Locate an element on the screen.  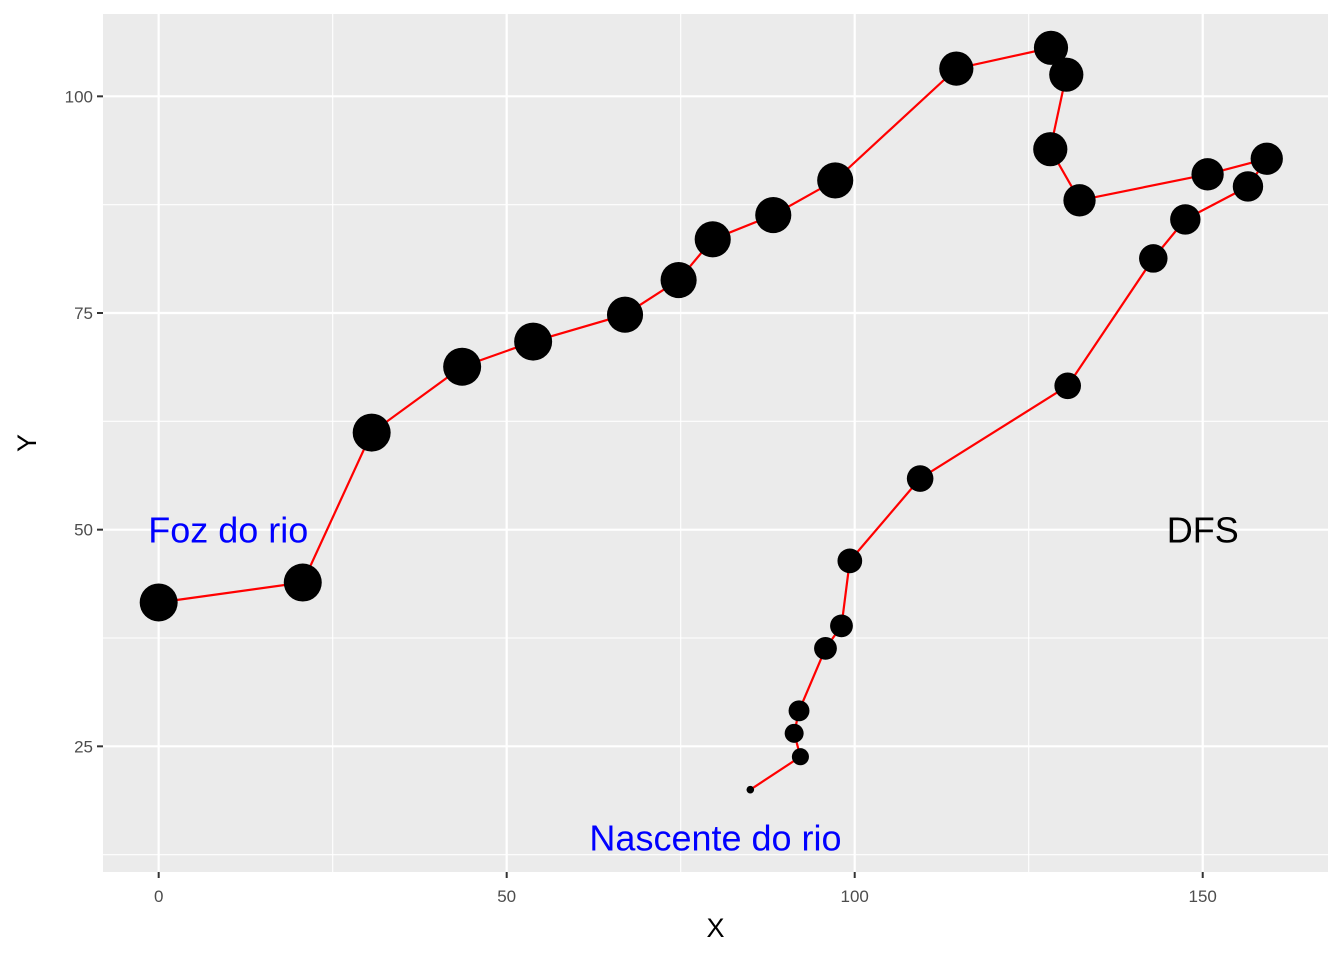
y-tick-label: 25 is located at coordinates (83, 746).